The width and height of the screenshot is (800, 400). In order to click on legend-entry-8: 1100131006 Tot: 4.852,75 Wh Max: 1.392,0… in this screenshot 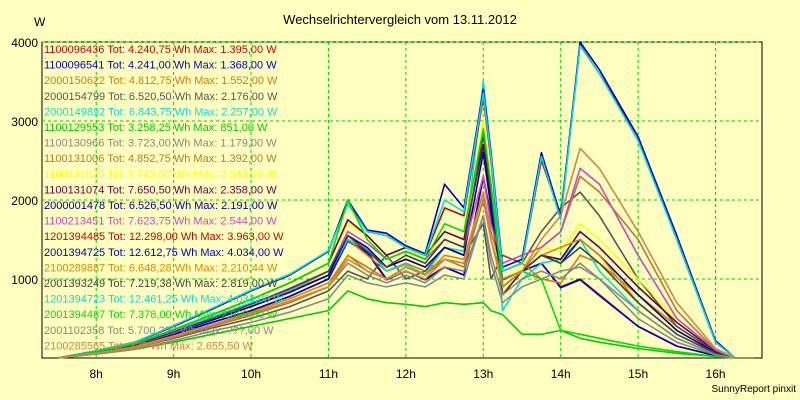, I will do `click(160, 159)`.